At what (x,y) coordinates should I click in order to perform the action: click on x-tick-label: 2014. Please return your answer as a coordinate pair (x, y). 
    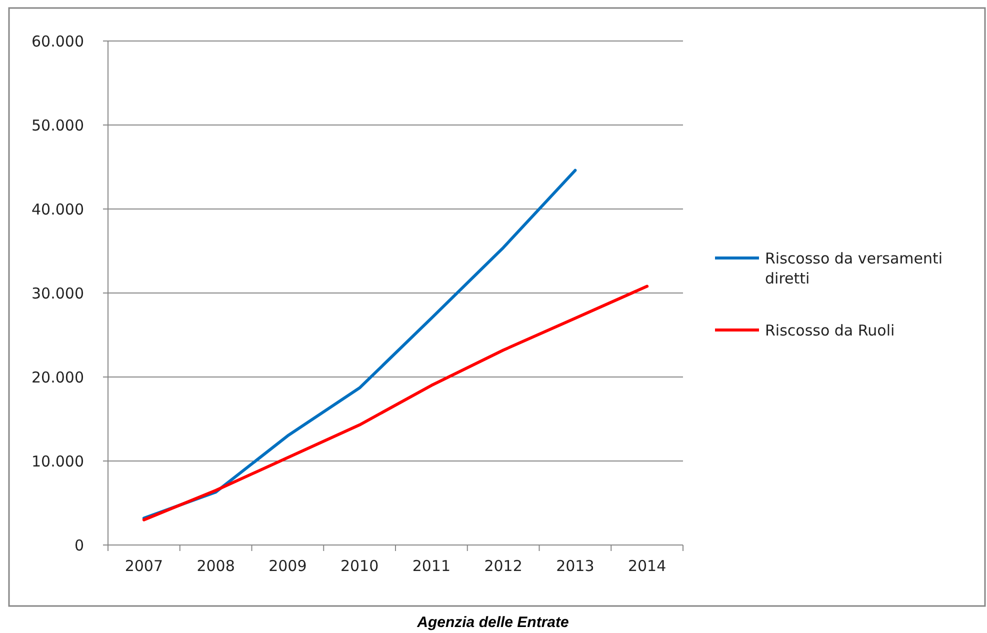
    Looking at the image, I should click on (647, 566).